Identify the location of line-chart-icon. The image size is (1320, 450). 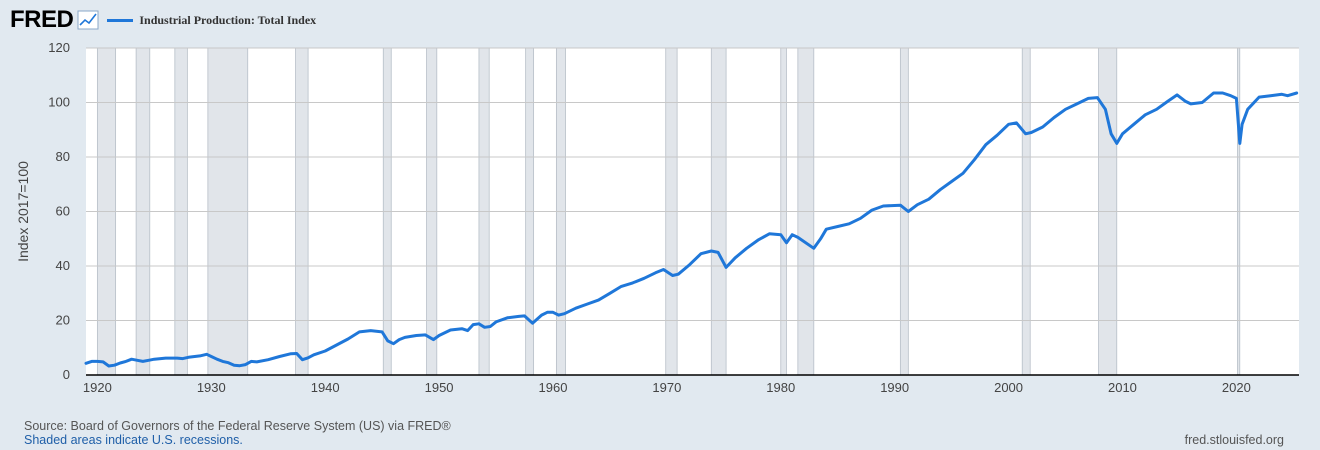
(88, 20).